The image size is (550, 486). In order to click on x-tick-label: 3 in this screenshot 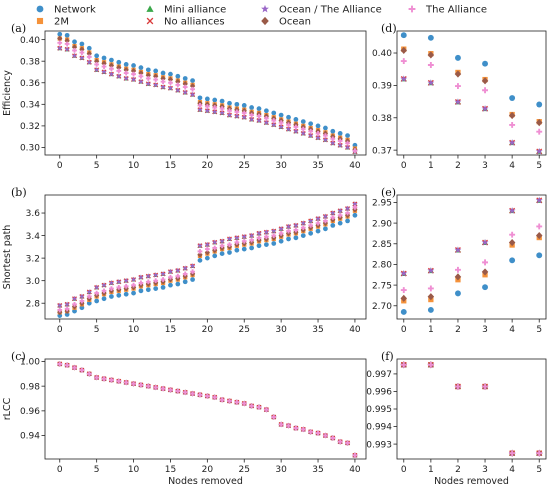, I will do `click(485, 330)`.